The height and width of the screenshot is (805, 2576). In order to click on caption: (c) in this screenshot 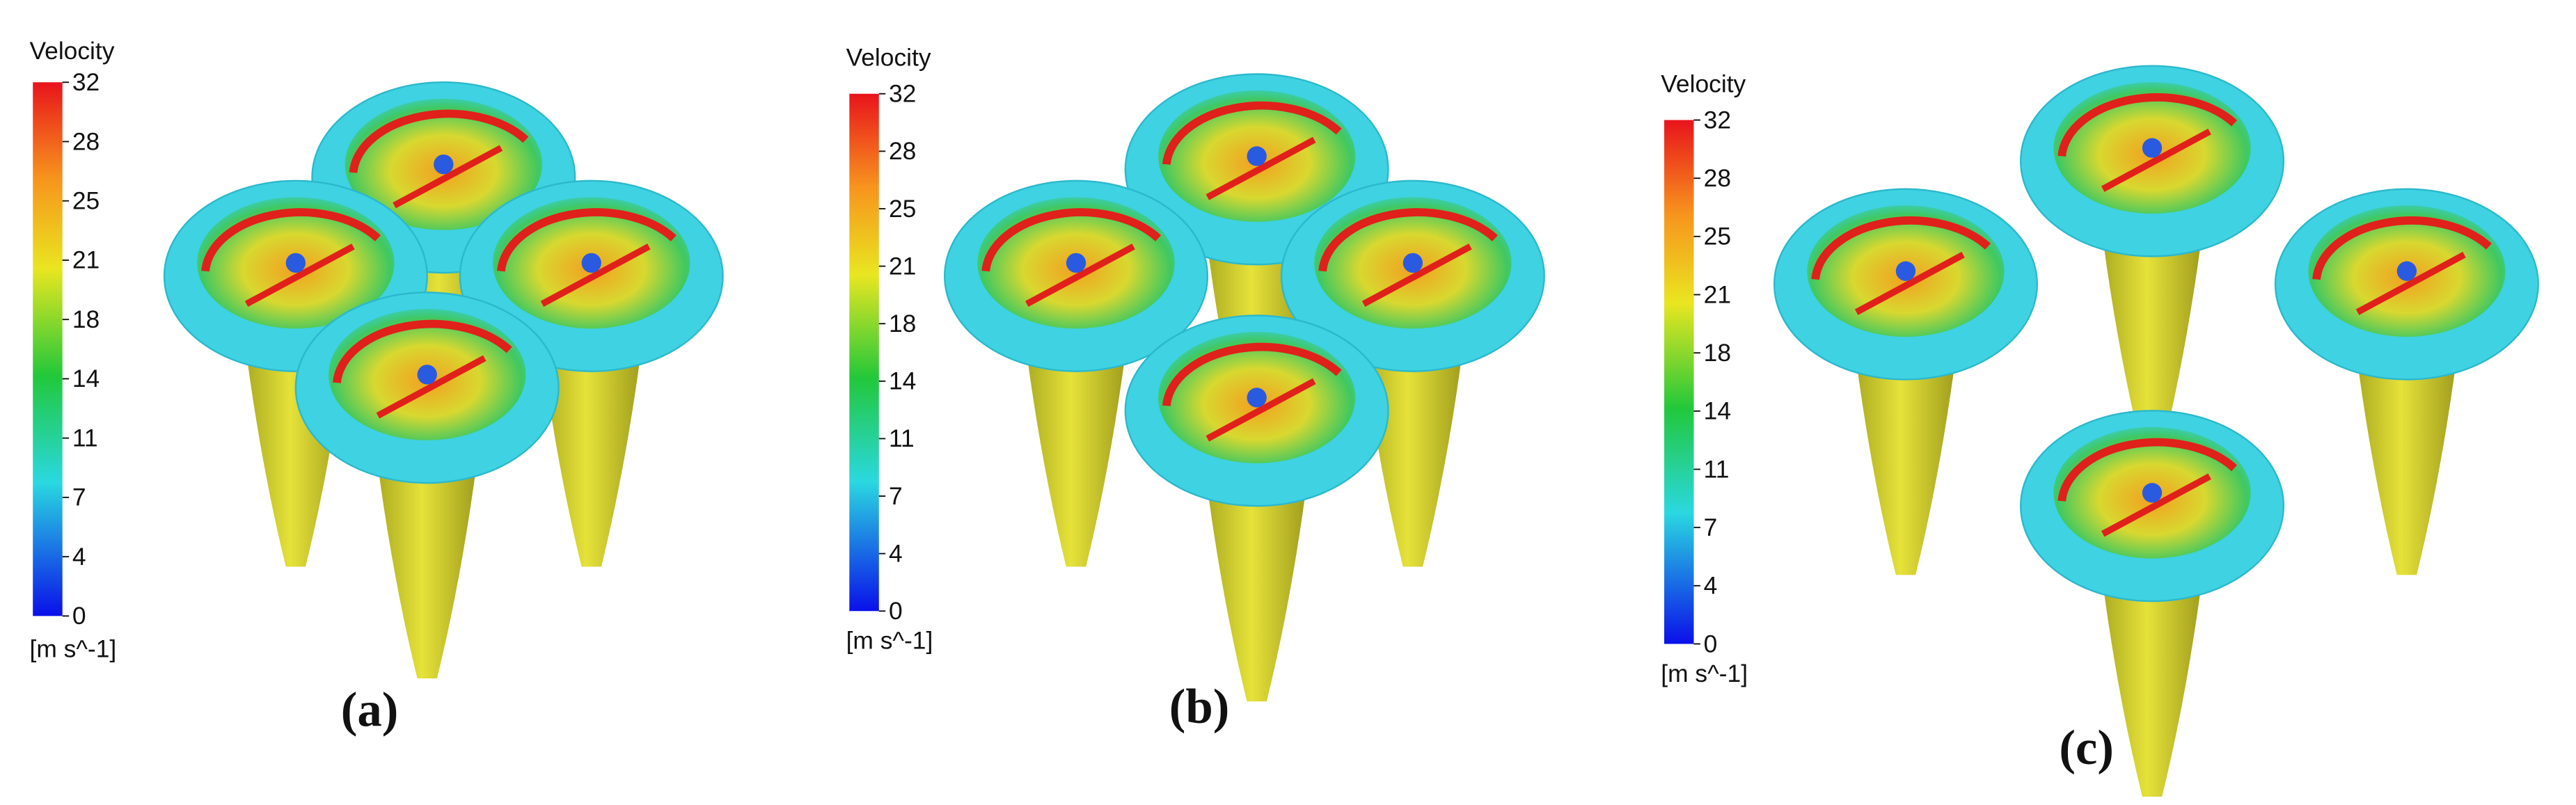, I will do `click(2086, 748)`.